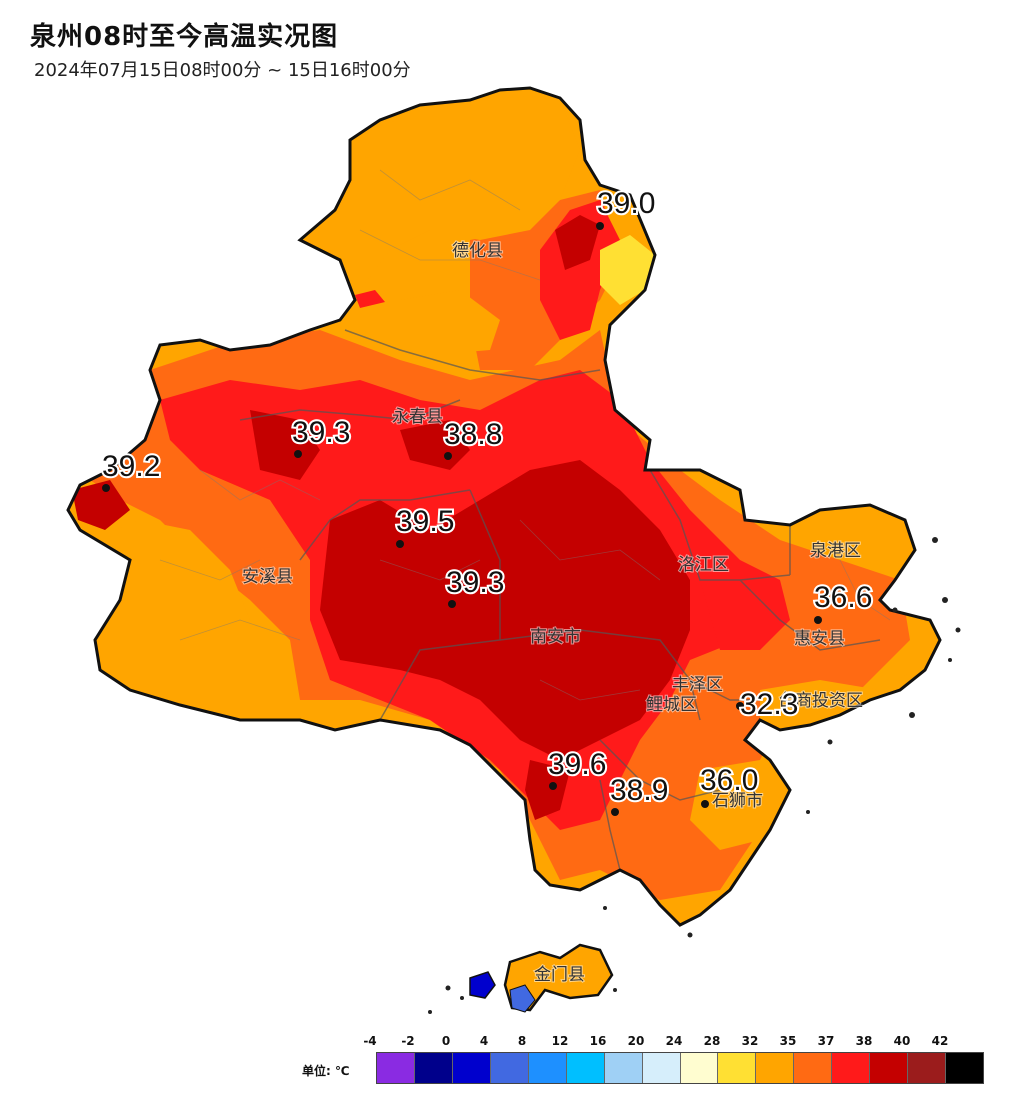  What do you see at coordinates (326, 1071) in the screenshot?
I see `legend-unit-label: 单位: ℃` at bounding box center [326, 1071].